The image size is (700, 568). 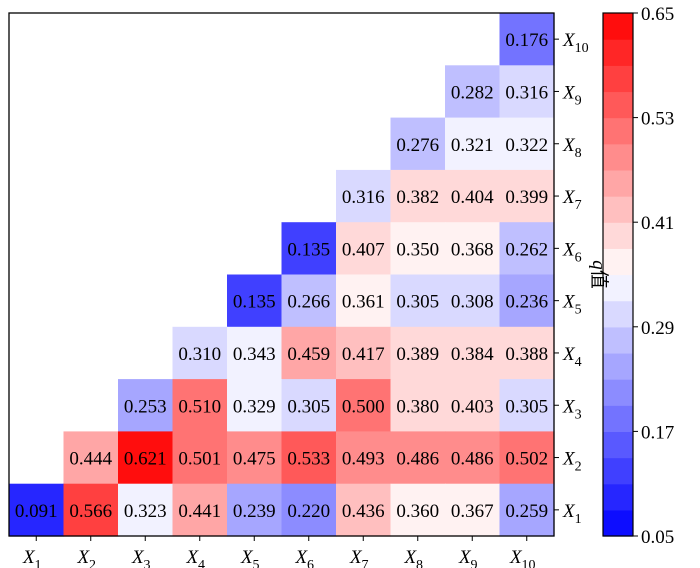 I want to click on cell-X5-X8, so click(x=418, y=301).